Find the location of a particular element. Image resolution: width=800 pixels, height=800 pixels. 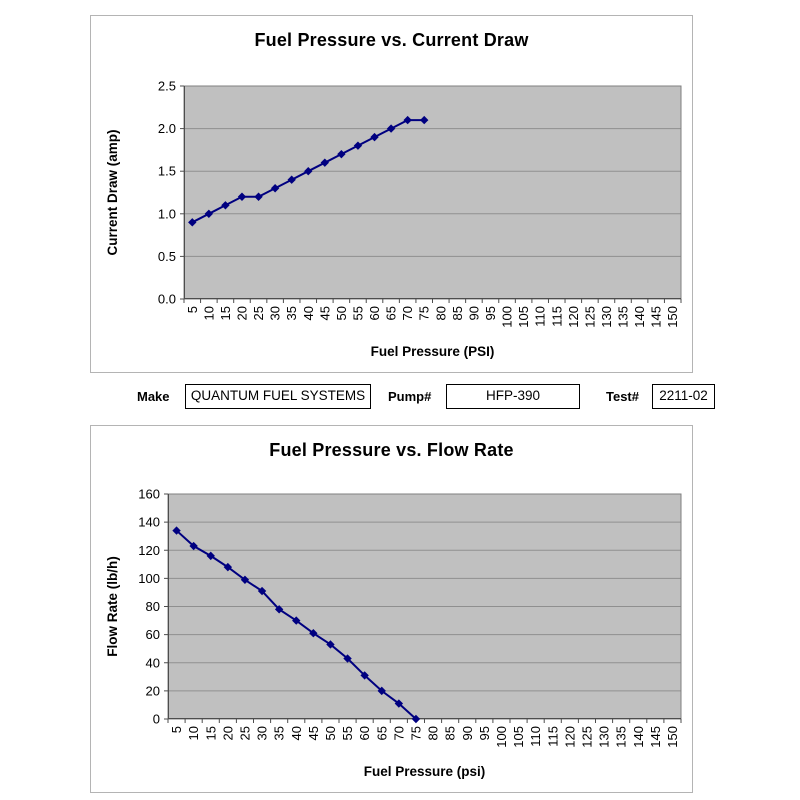

x-tick-label: 145 is located at coordinates (656, 317).